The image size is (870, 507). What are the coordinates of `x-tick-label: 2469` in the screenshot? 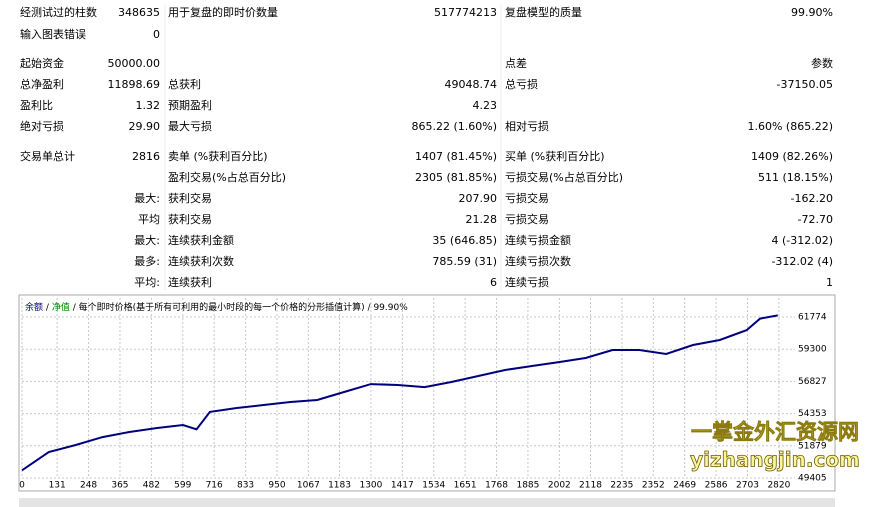 It's located at (684, 486).